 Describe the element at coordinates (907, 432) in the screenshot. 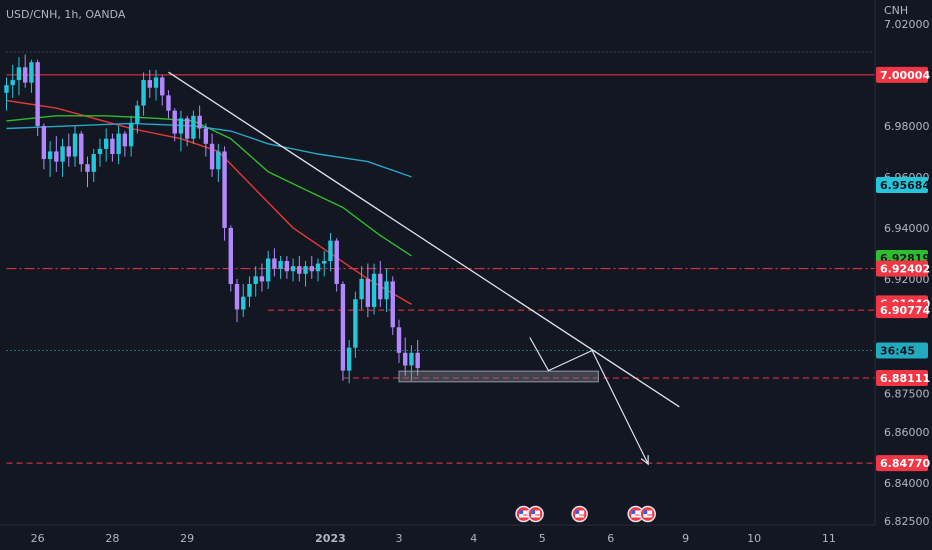

I see `price-tick-label: 6.86000` at that location.